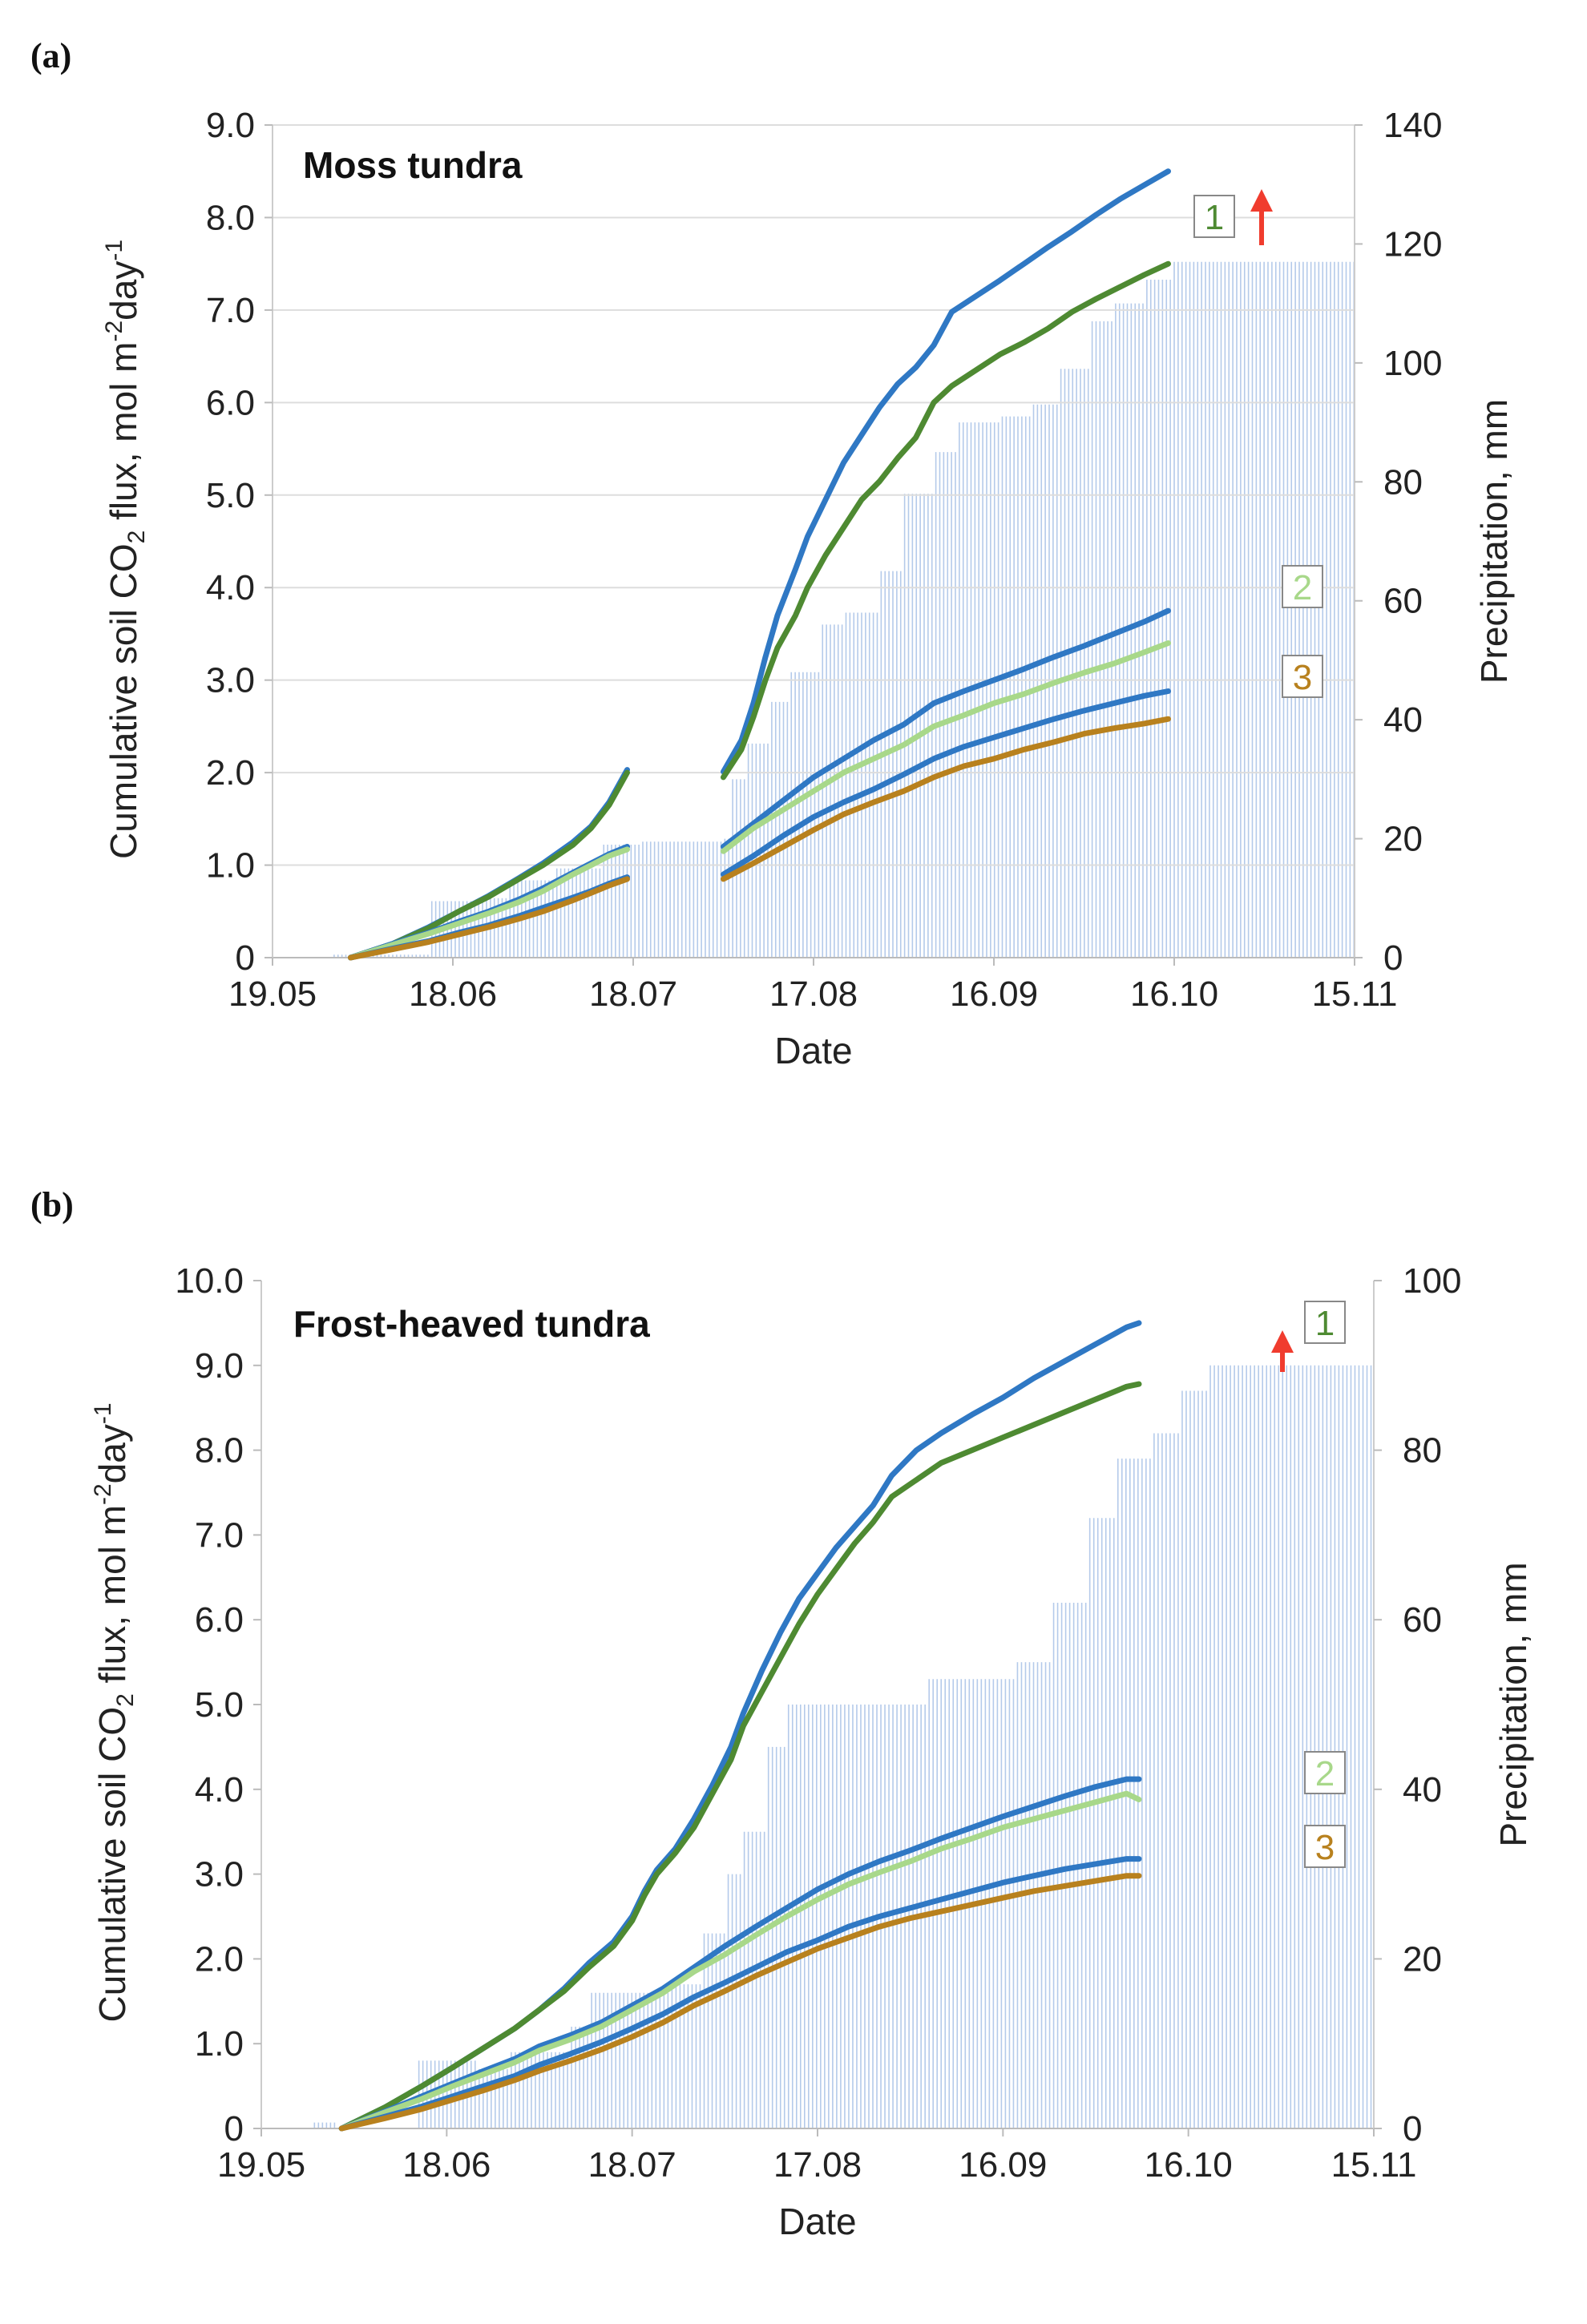  What do you see at coordinates (471, 1324) in the screenshot?
I see `chart-title: Frost-heaved tundra` at bounding box center [471, 1324].